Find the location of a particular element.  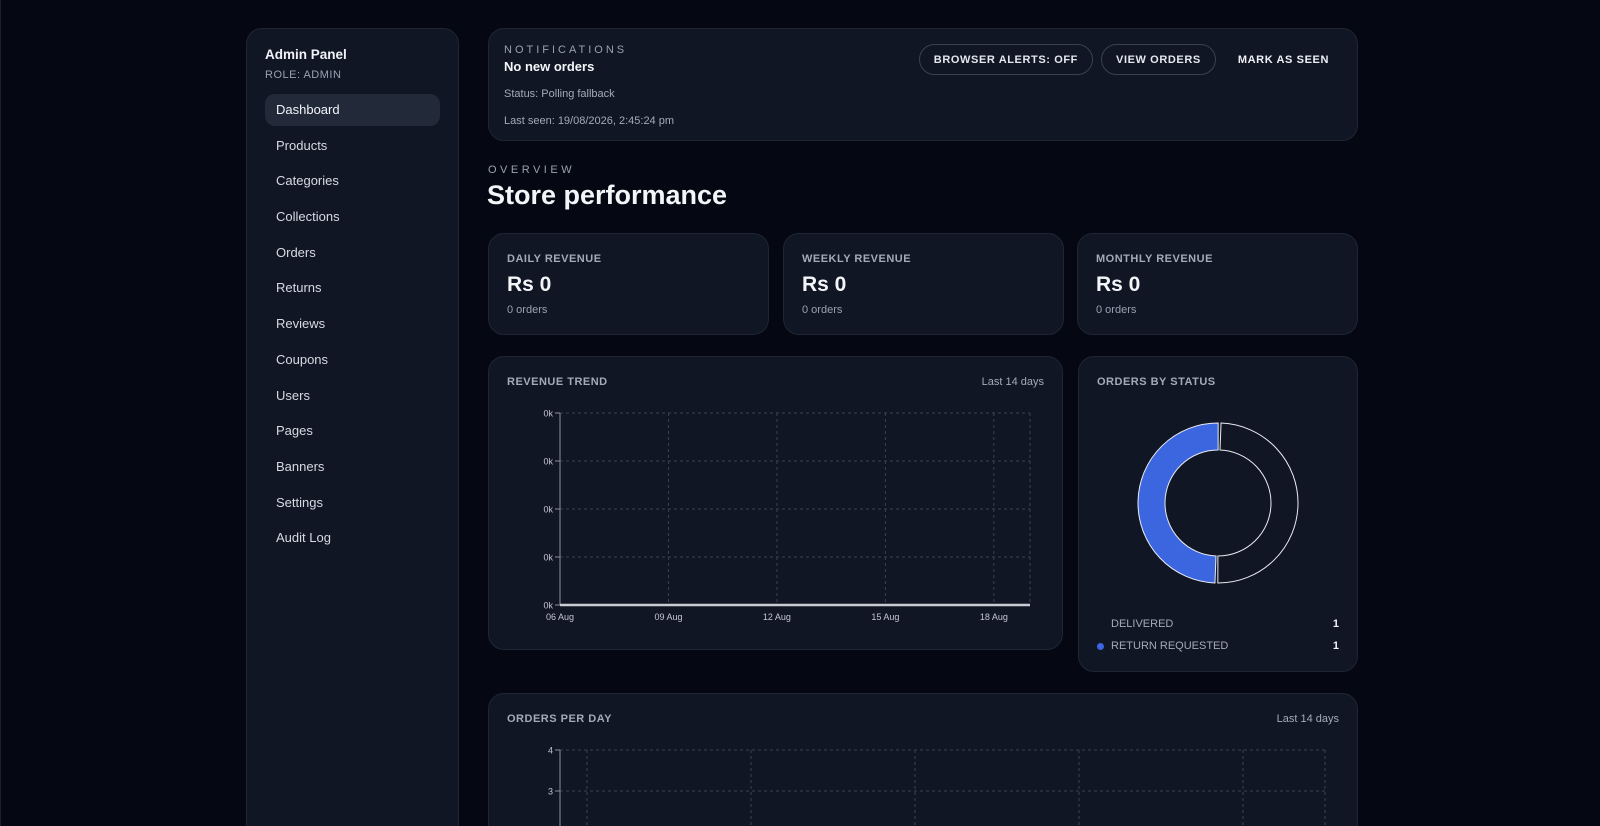

x-tick-label: 18 Aug is located at coordinates (994, 617).